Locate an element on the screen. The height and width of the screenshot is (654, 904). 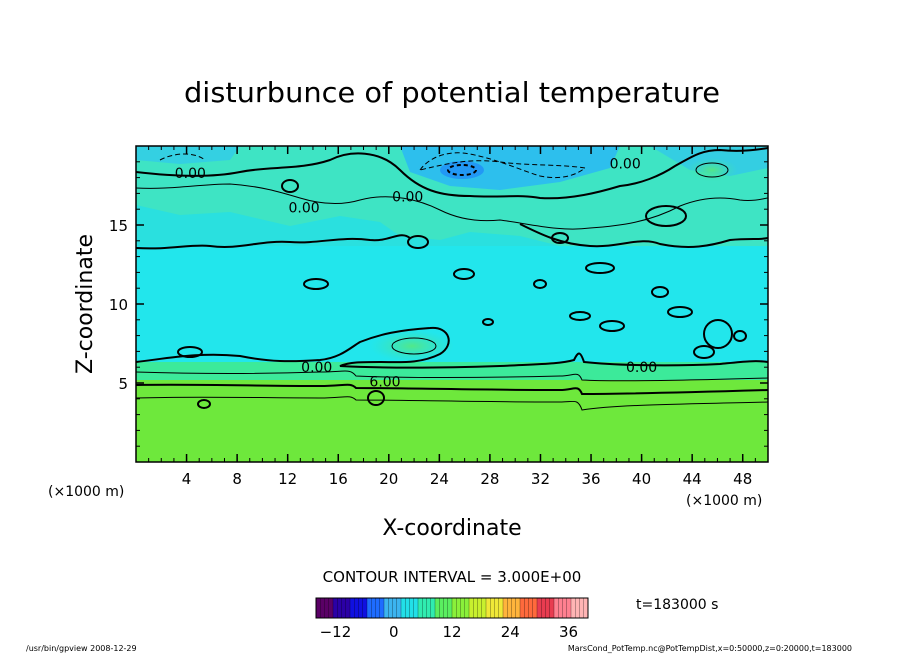
contour-closed-green-left is located at coordinates (414, 346).